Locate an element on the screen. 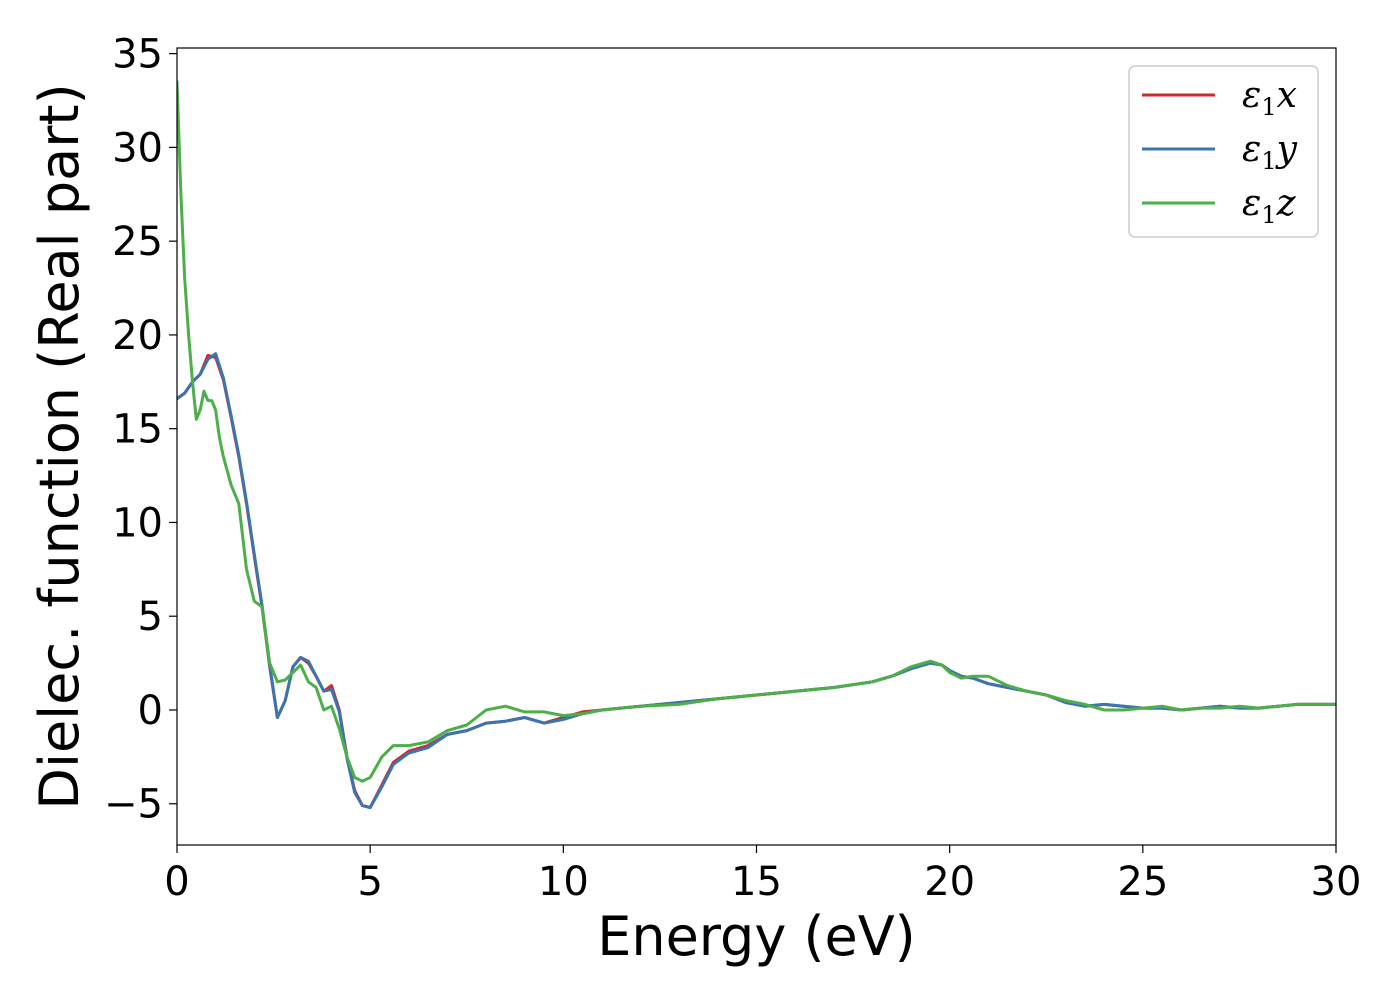 The image size is (1400, 1000). legend-label-x: ε1x is located at coordinates (1269, 98).